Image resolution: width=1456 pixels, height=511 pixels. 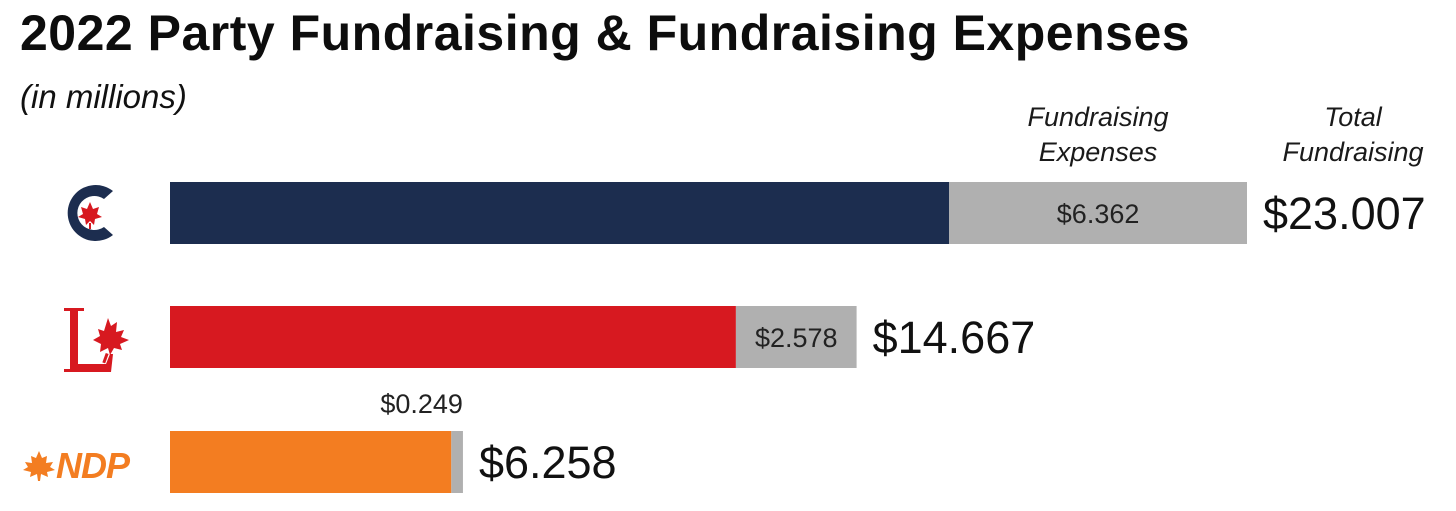 I want to click on conservative-net-bar, so click(x=560, y=213).